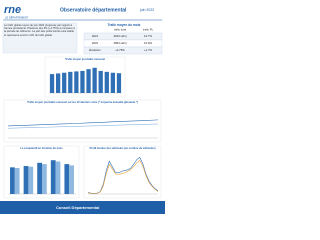 The image size is (320, 240). I want to click on table-cell: 2022, so click(95, 43).